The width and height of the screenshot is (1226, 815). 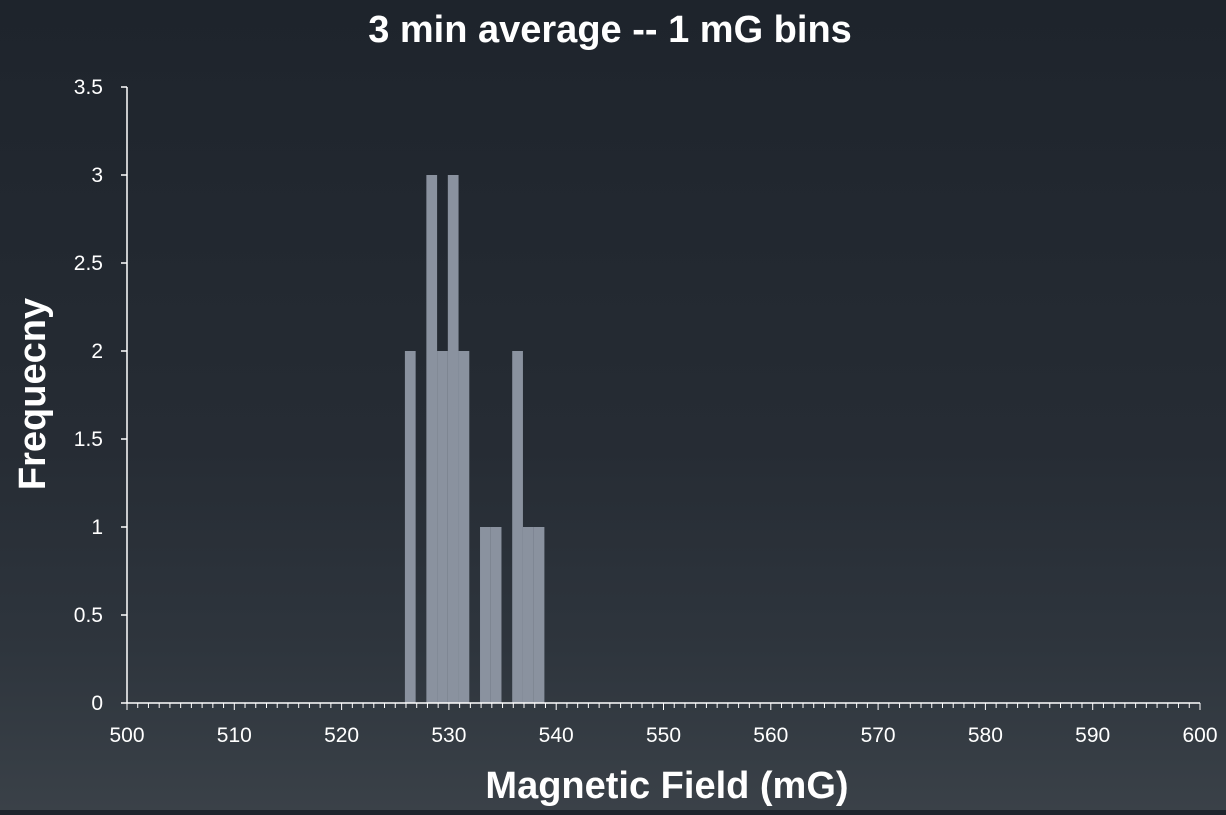 What do you see at coordinates (556, 735) in the screenshot?
I see `x-tick-label: 540` at bounding box center [556, 735].